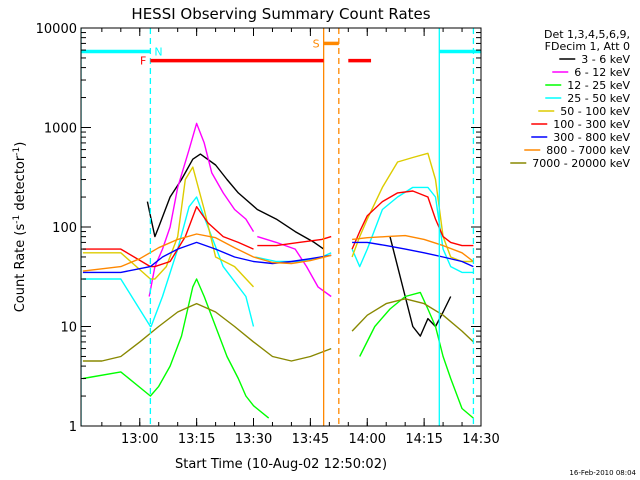 The height and width of the screenshot is (480, 640). What do you see at coordinates (20, 144) in the screenshot?
I see `y-axis-label-end: )` at bounding box center [20, 144].